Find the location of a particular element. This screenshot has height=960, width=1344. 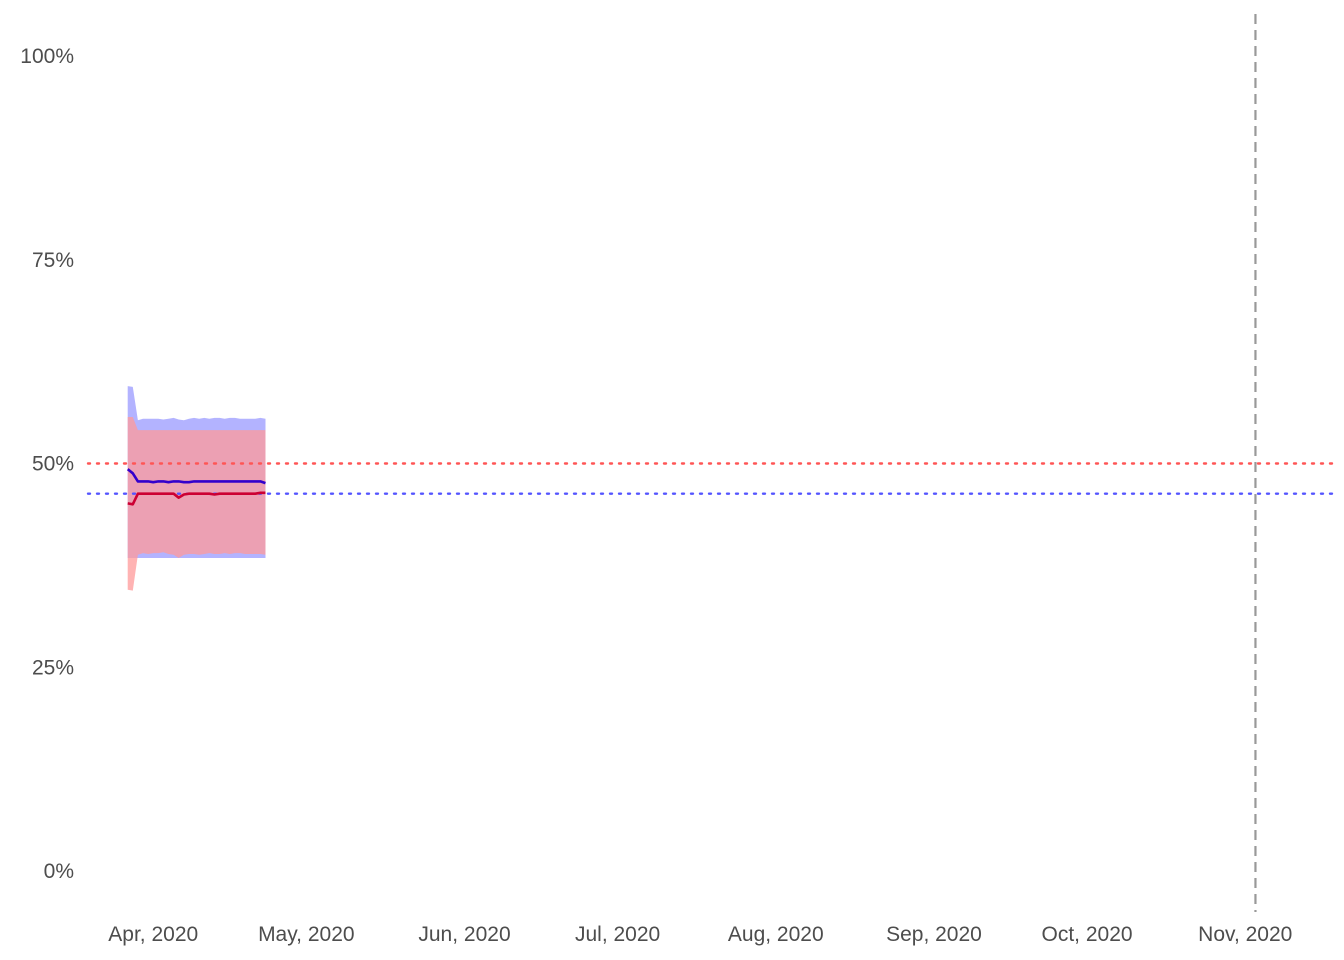

y-axis-ticks: 0% 25% 50% 75% 100% is located at coordinates (47, 464).